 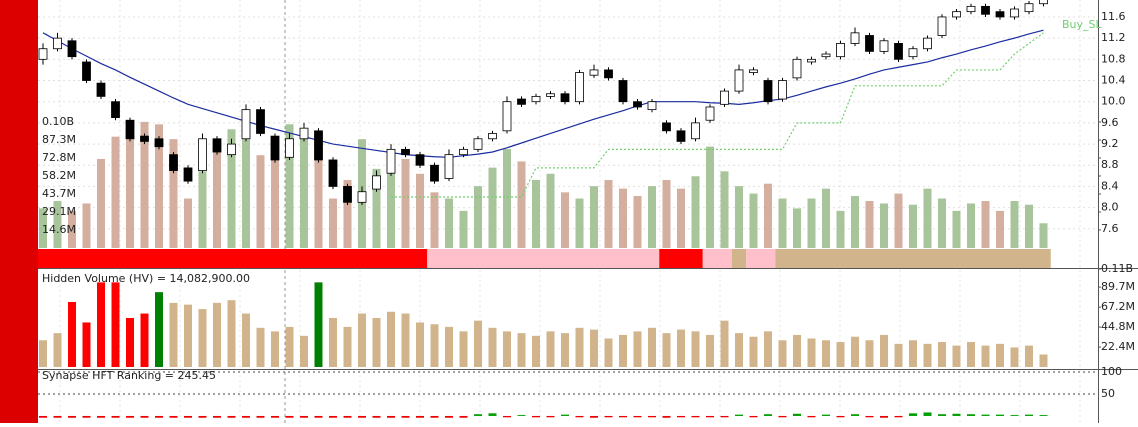 I want to click on y-tick-label: 67.2M, so click(x=1118, y=306).